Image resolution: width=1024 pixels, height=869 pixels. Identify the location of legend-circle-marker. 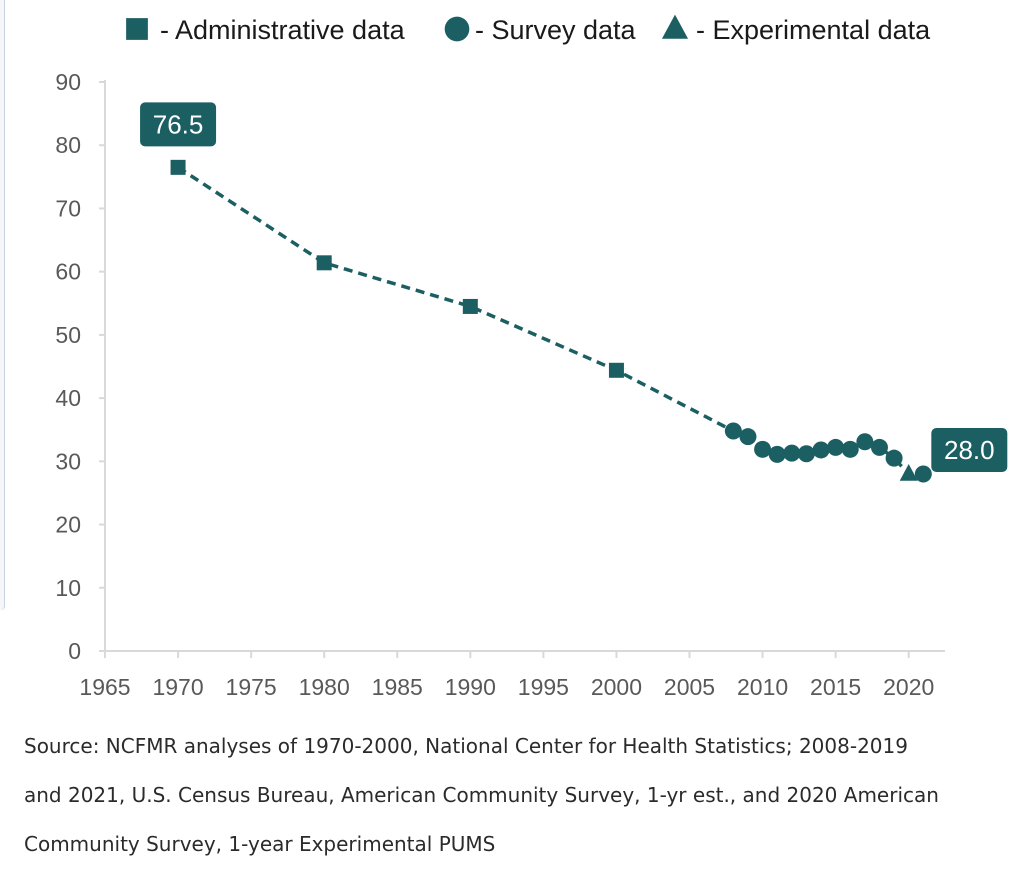
(457, 29).